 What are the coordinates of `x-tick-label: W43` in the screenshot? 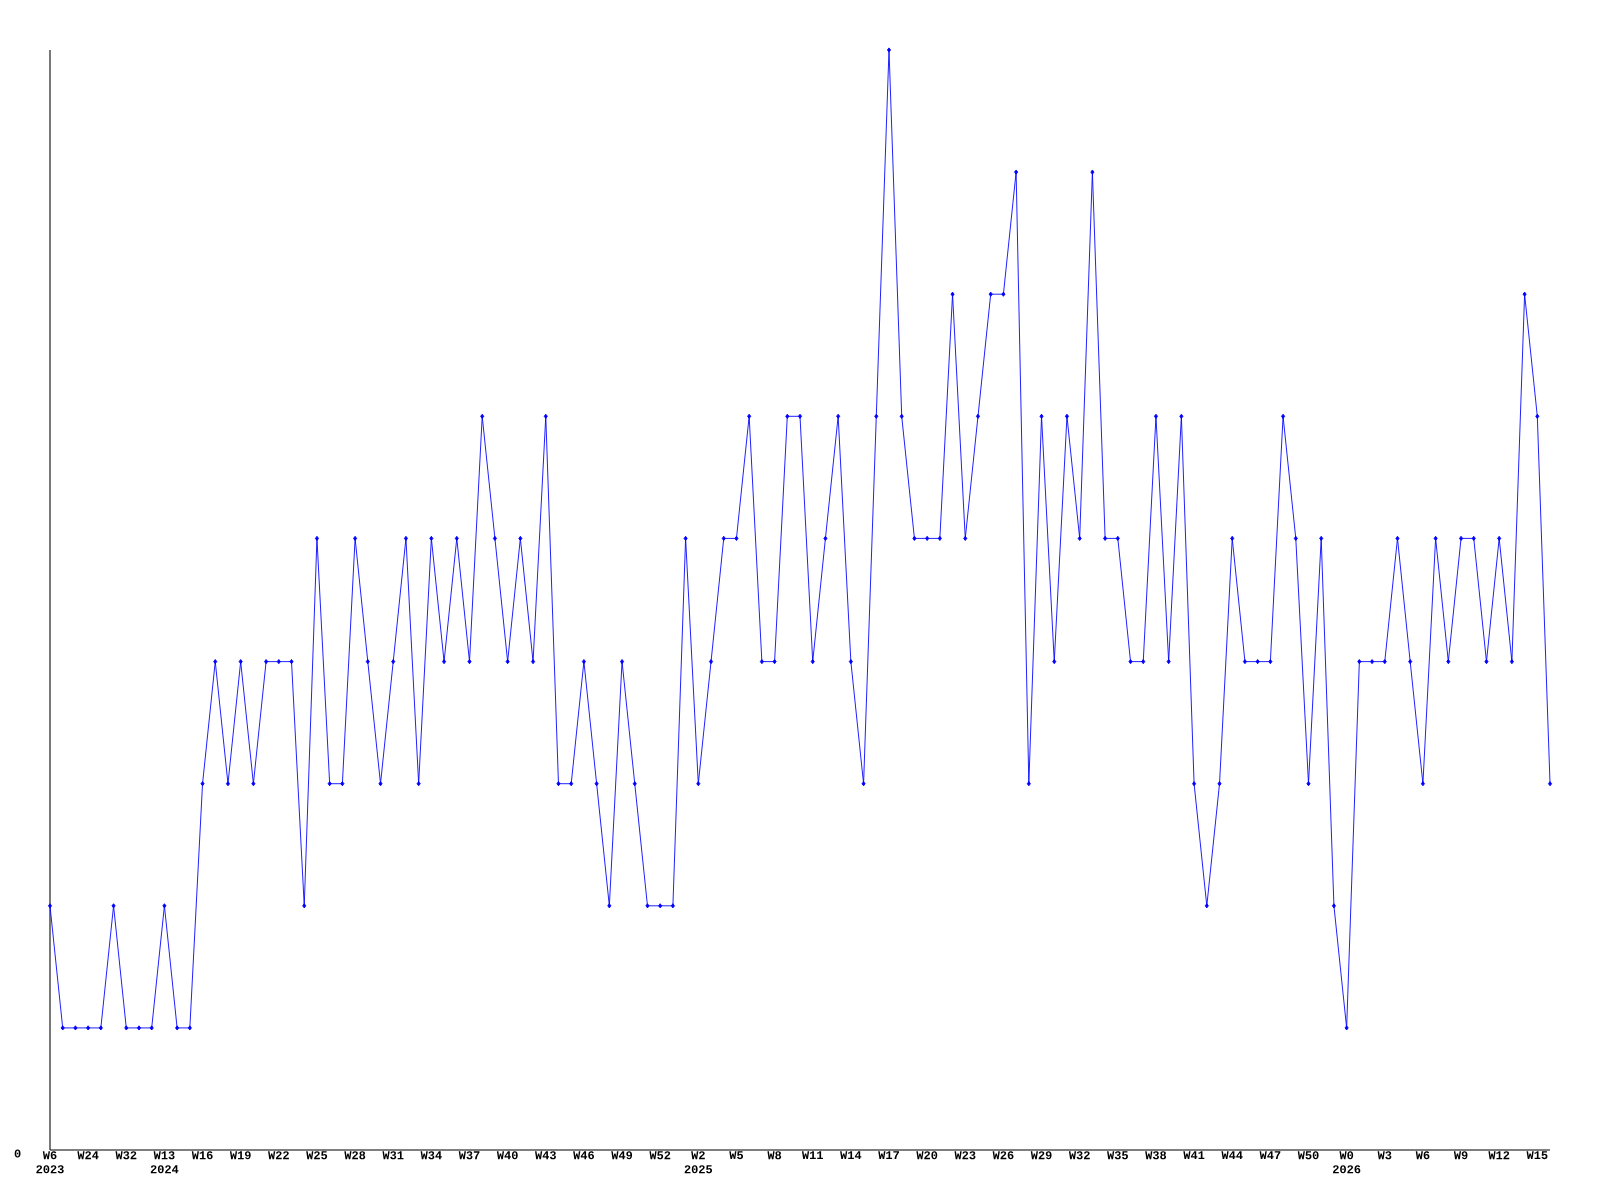 It's located at (545, 1155).